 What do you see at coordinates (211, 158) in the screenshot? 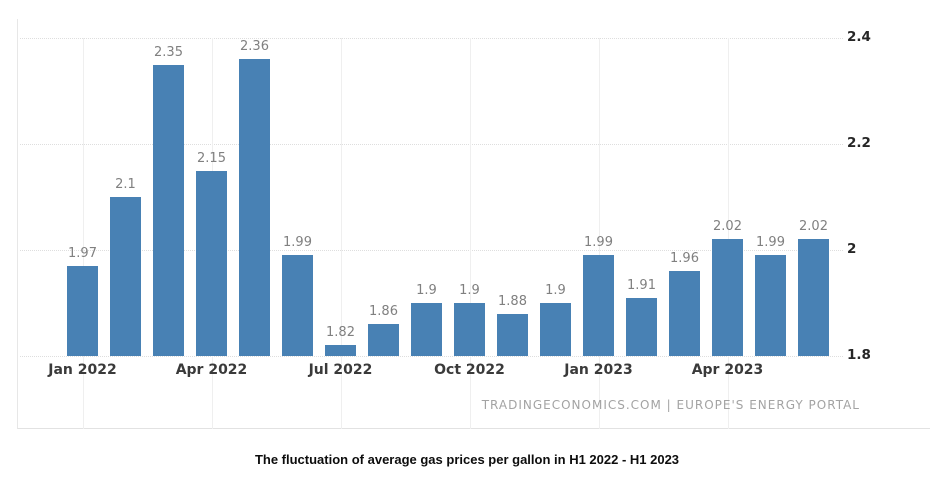
I see `bar-value-label: 2.15` at bounding box center [211, 158].